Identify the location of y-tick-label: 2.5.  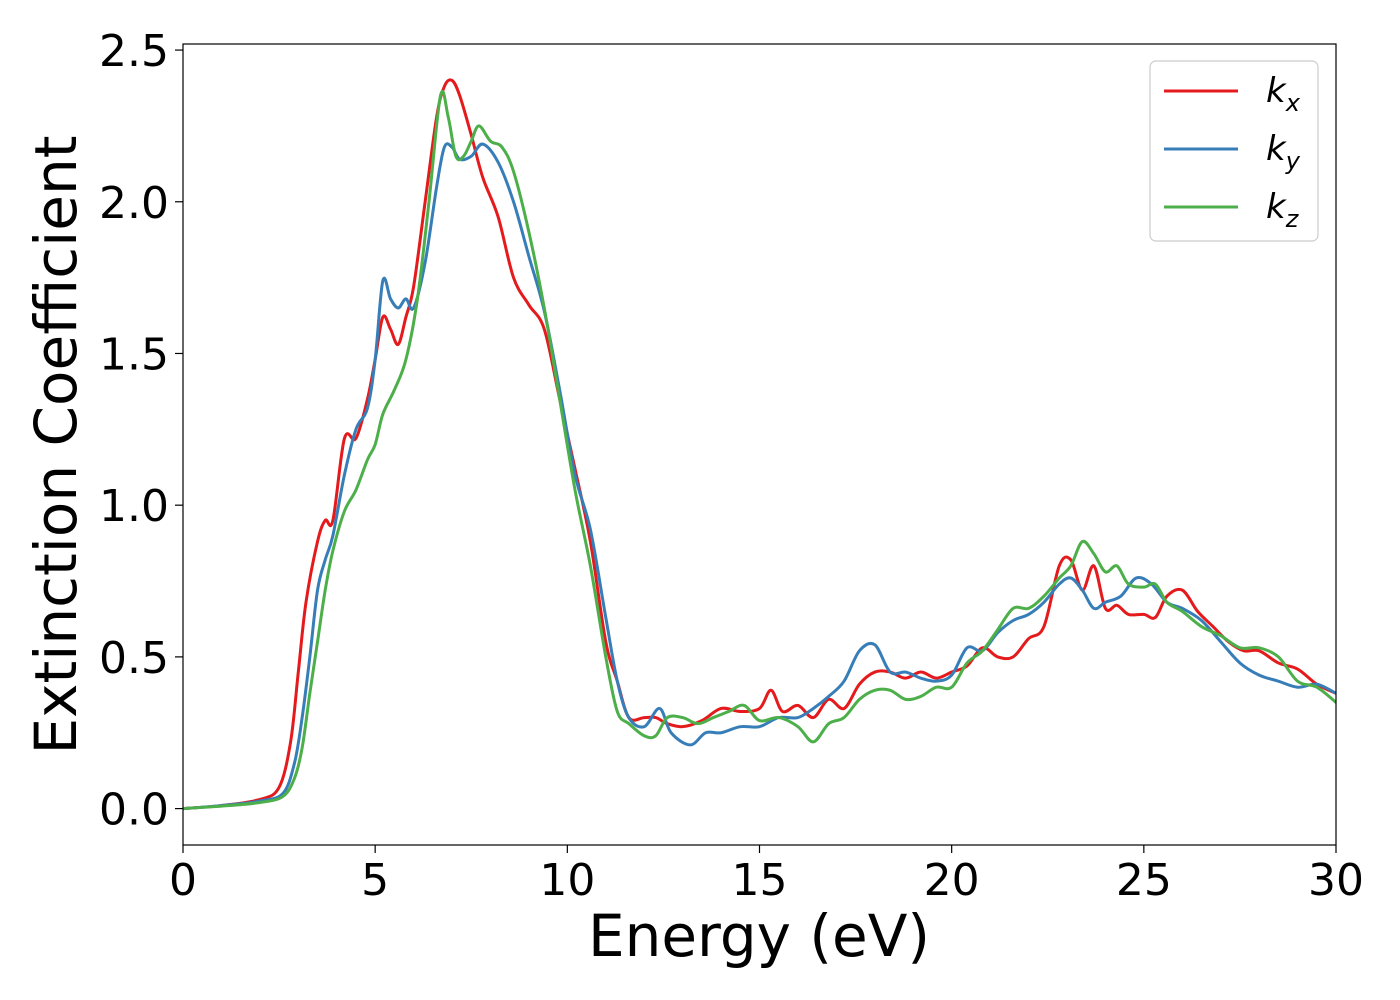
(134, 51).